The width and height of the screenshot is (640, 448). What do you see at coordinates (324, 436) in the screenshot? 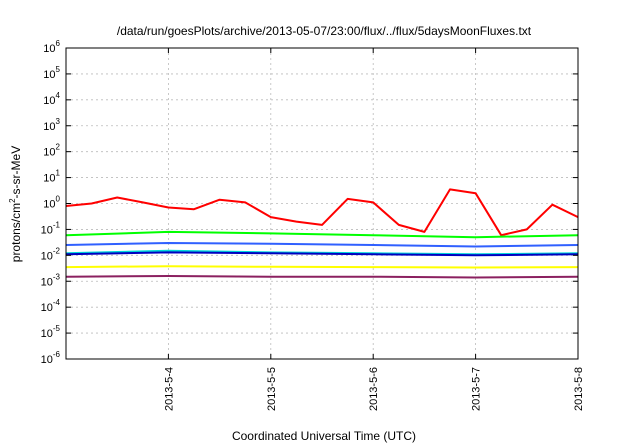
I see `x-axis-label: Coordinated Universal Time (UTC)` at bounding box center [324, 436].